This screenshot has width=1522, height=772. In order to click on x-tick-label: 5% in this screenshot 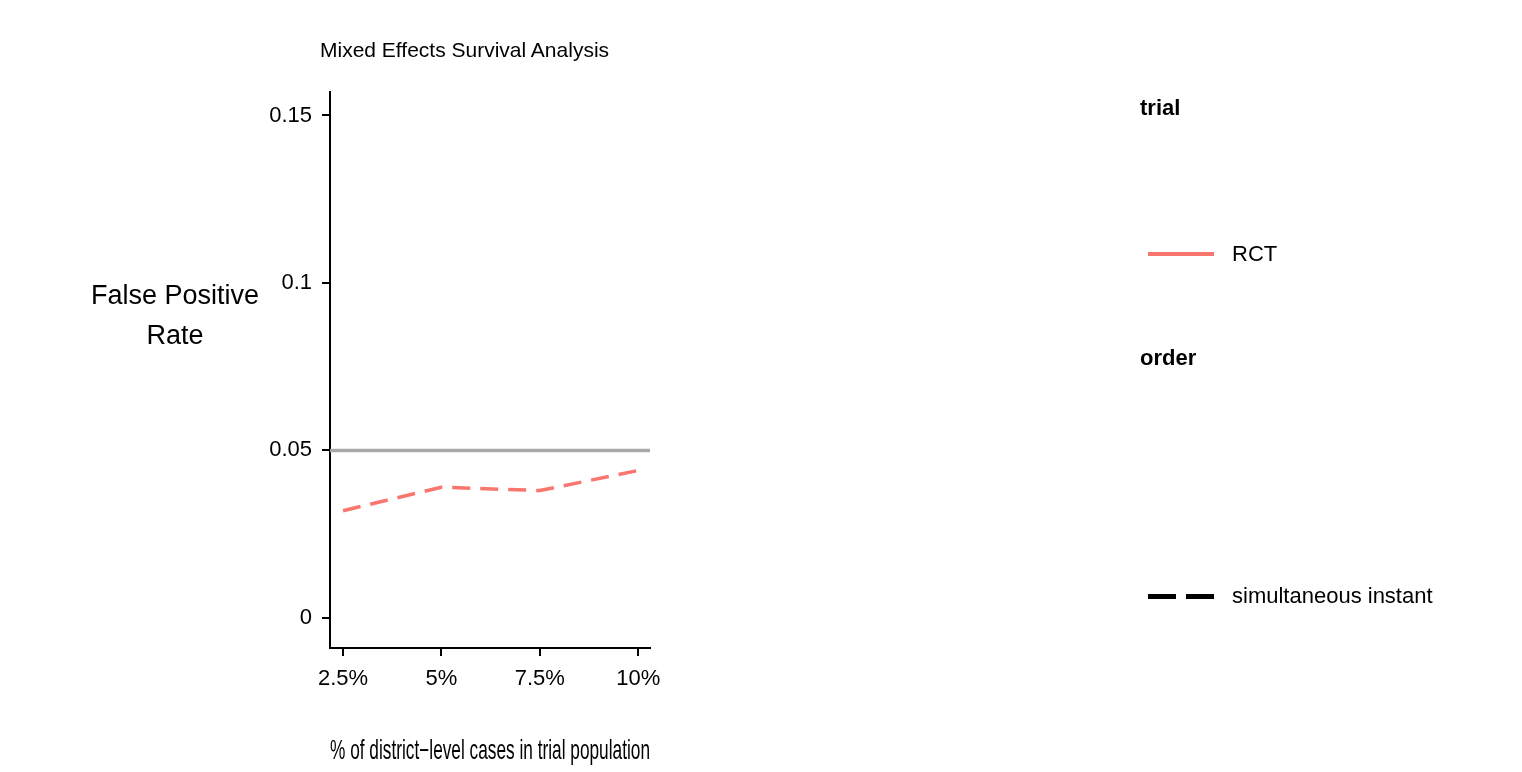, I will do `click(441, 678)`.